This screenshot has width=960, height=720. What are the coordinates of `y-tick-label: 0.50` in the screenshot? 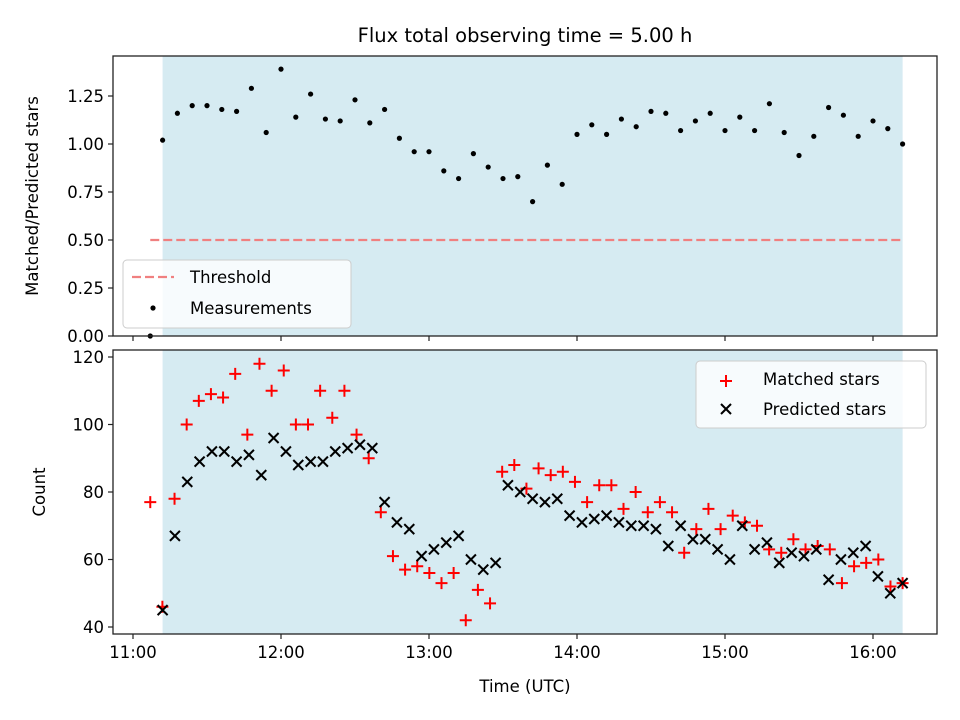 It's located at (85, 240).